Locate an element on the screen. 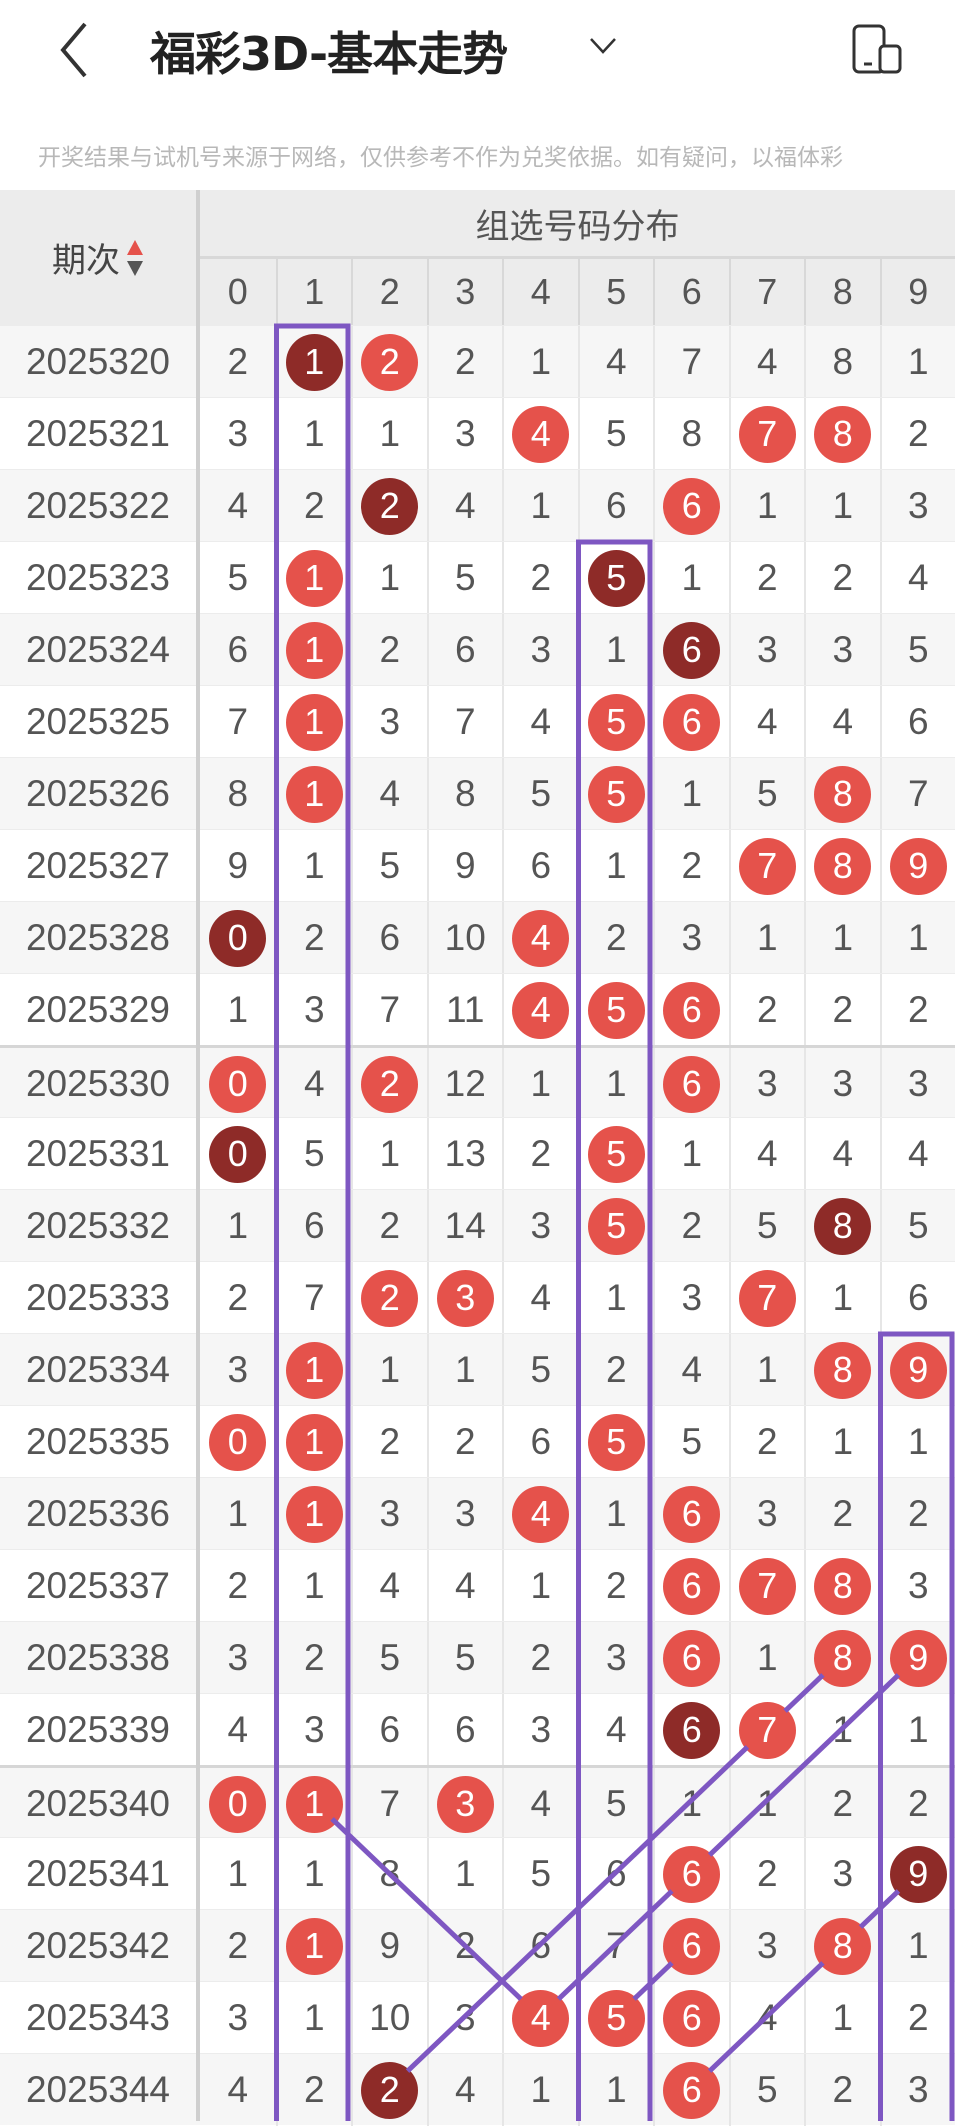 The image size is (955, 2126). digit-header-4: 4 is located at coordinates (540, 292).